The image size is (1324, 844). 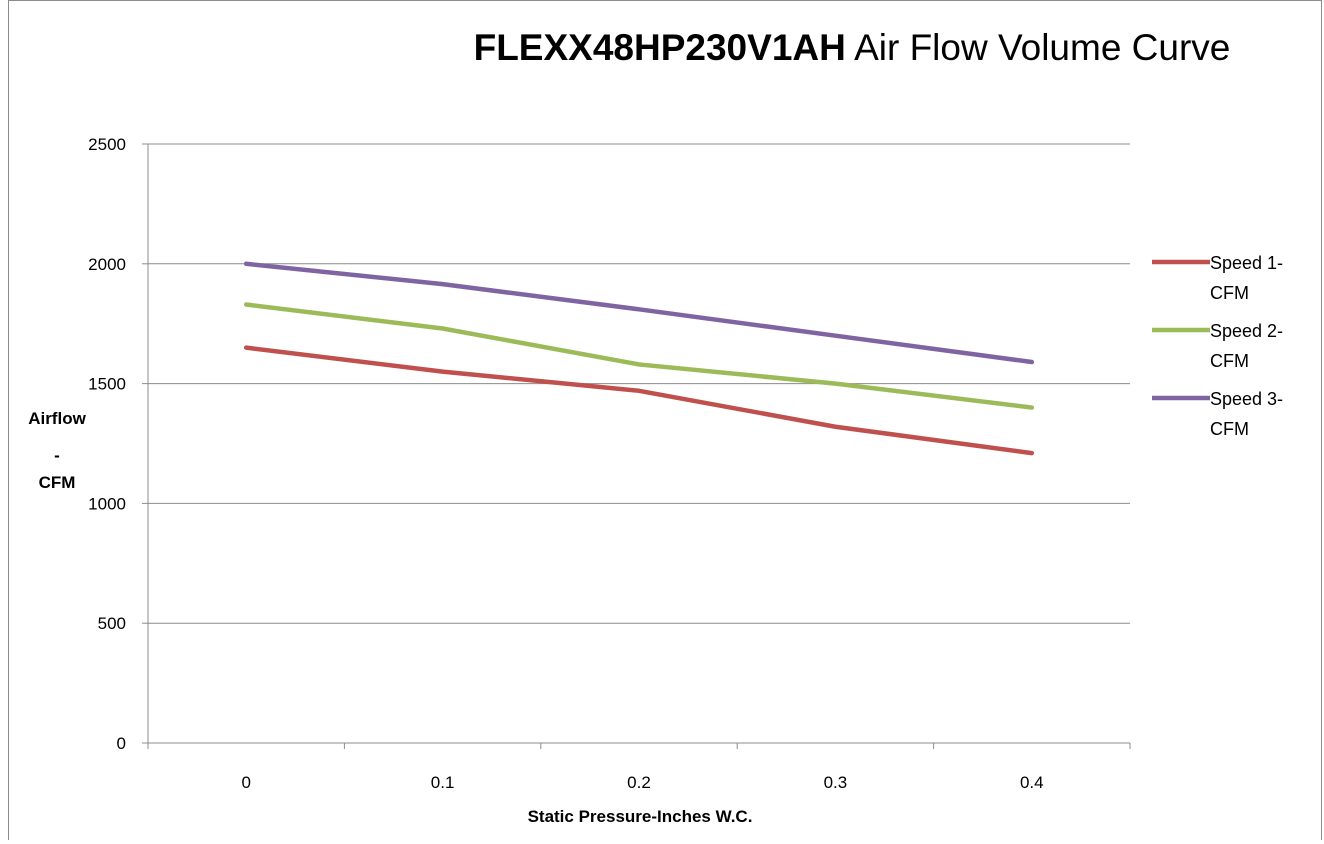 I want to click on y-tick-label: 500, so click(x=112, y=623).